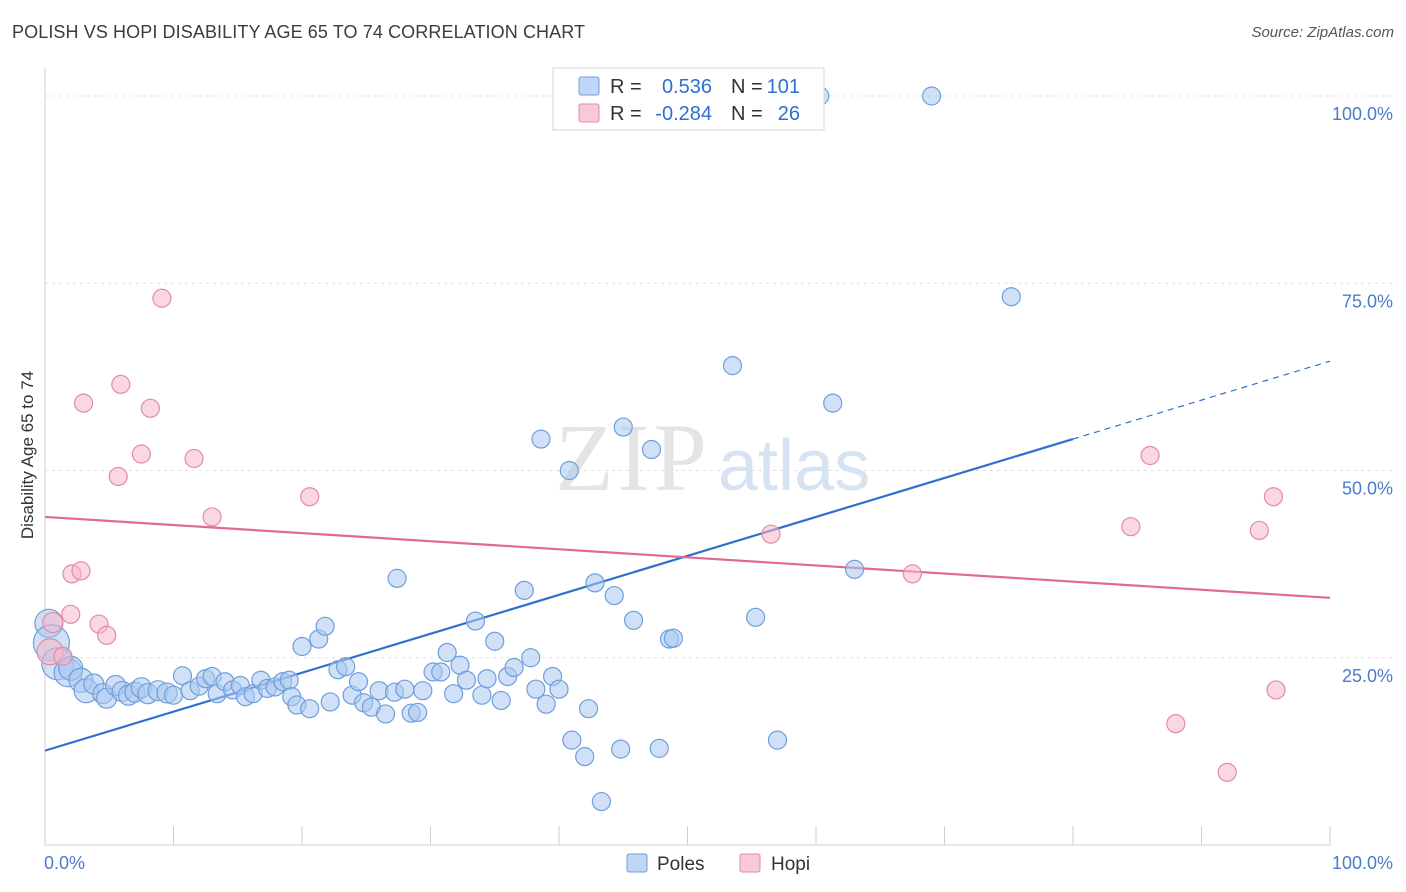 This screenshot has height=892, width=1406. Describe the element at coordinates (589, 86) in the screenshot. I see `legend-swatch-poles` at that location.